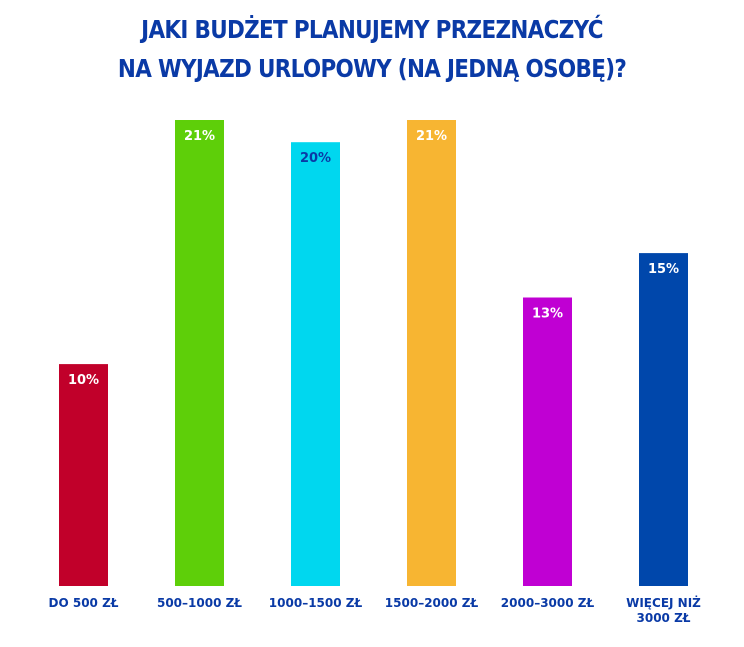  What do you see at coordinates (372, 68) in the screenshot?
I see `chart-title-line-2: NA WYJAZD URLOPOWY (NA JEDNĄ OSOBĘ)?` at bounding box center [372, 68].